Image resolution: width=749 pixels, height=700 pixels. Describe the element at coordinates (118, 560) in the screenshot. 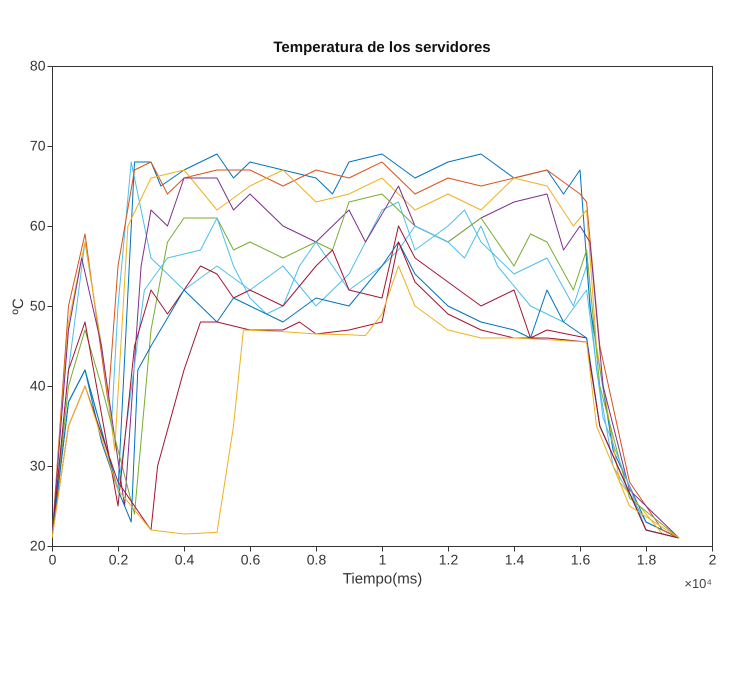

I see `x-tick-label: 0.2` at that location.